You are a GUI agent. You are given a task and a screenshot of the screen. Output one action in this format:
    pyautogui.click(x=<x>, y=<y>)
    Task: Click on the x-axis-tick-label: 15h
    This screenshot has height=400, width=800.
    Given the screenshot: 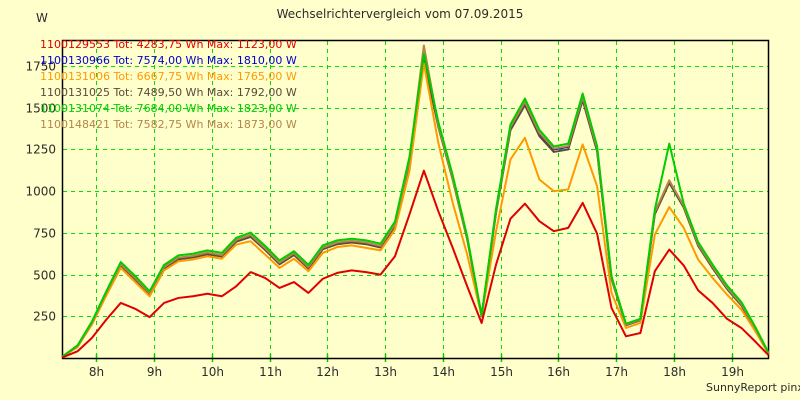 What is the action you would take?
    pyautogui.click(x=501, y=372)
    